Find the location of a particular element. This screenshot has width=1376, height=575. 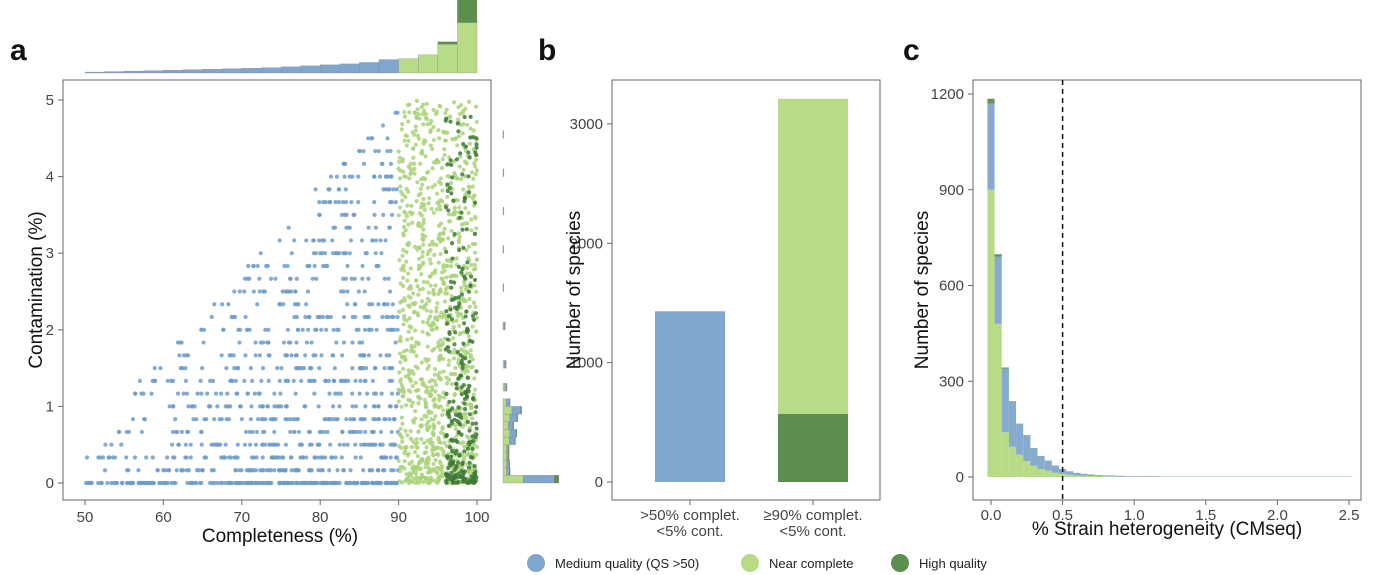

panel-a-tophist-bar-medium is located at coordinates (212, 71).